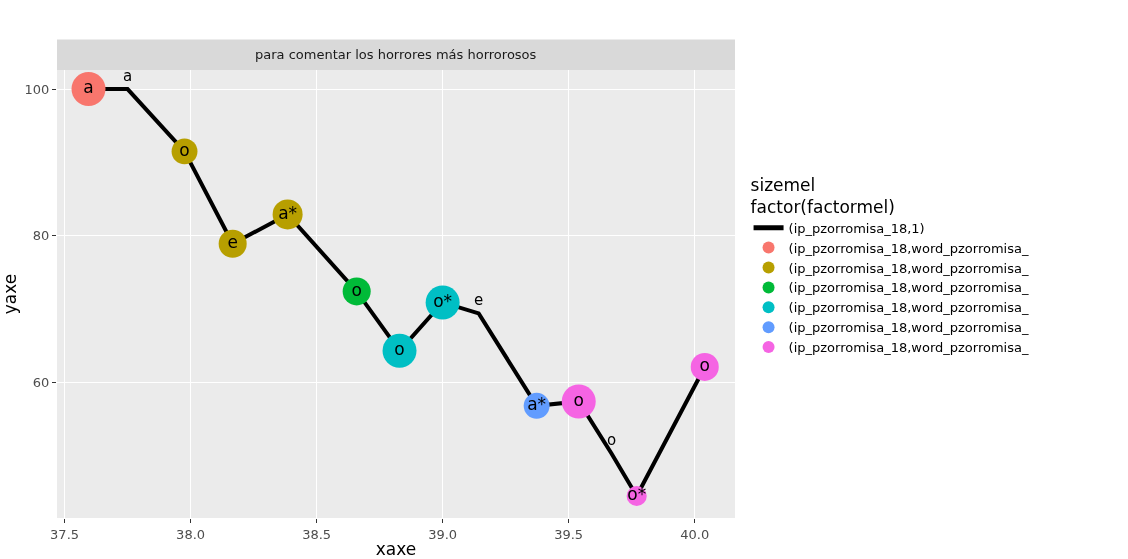 This screenshot has height=559, width=1128. What do you see at coordinates (37, 89) in the screenshot?
I see `y-tick-label: 100` at bounding box center [37, 89].